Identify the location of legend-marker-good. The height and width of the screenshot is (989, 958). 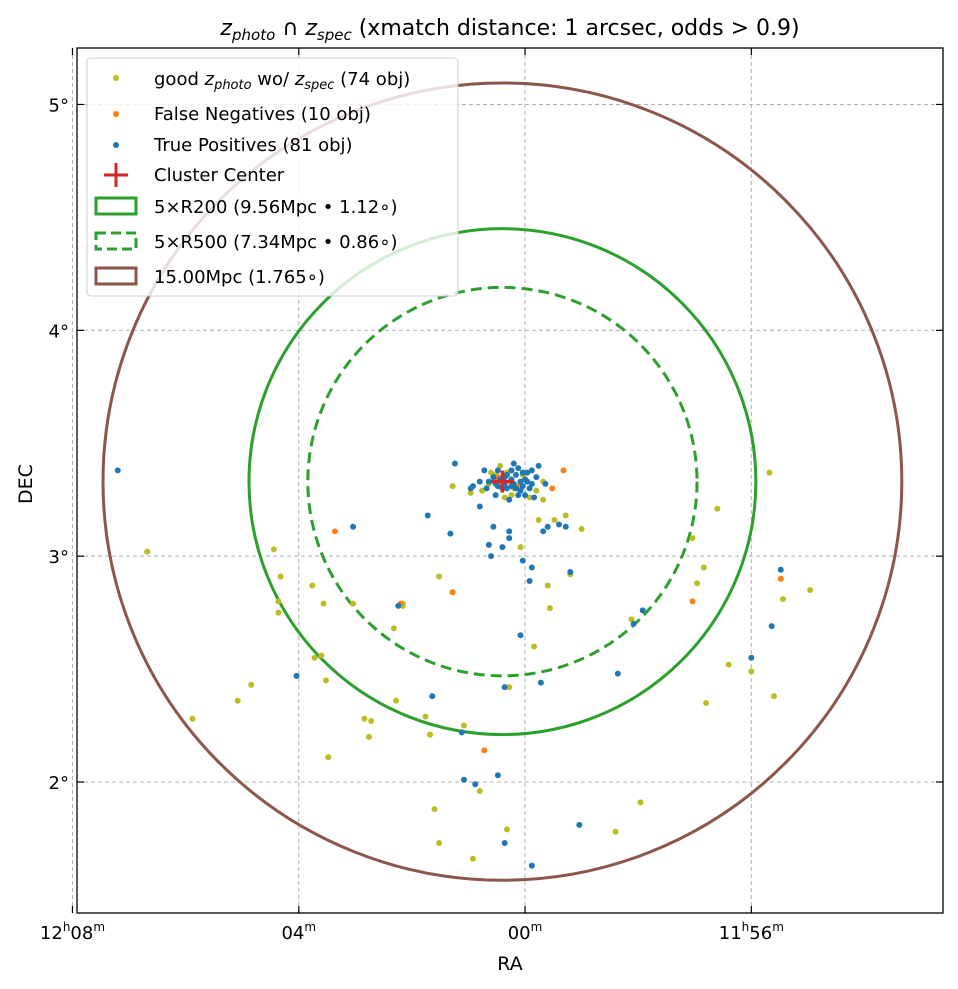
(116, 78).